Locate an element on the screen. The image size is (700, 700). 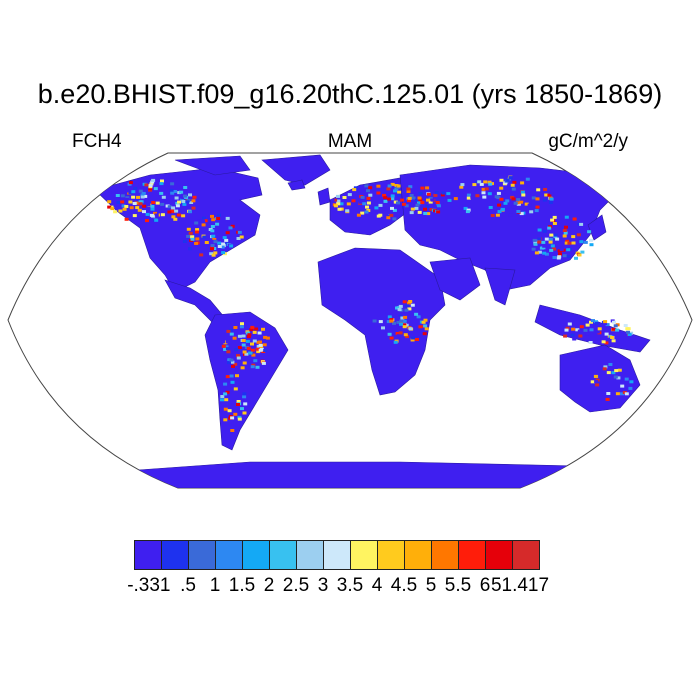
colorbar-tick-label: .5 is located at coordinates (188, 585).